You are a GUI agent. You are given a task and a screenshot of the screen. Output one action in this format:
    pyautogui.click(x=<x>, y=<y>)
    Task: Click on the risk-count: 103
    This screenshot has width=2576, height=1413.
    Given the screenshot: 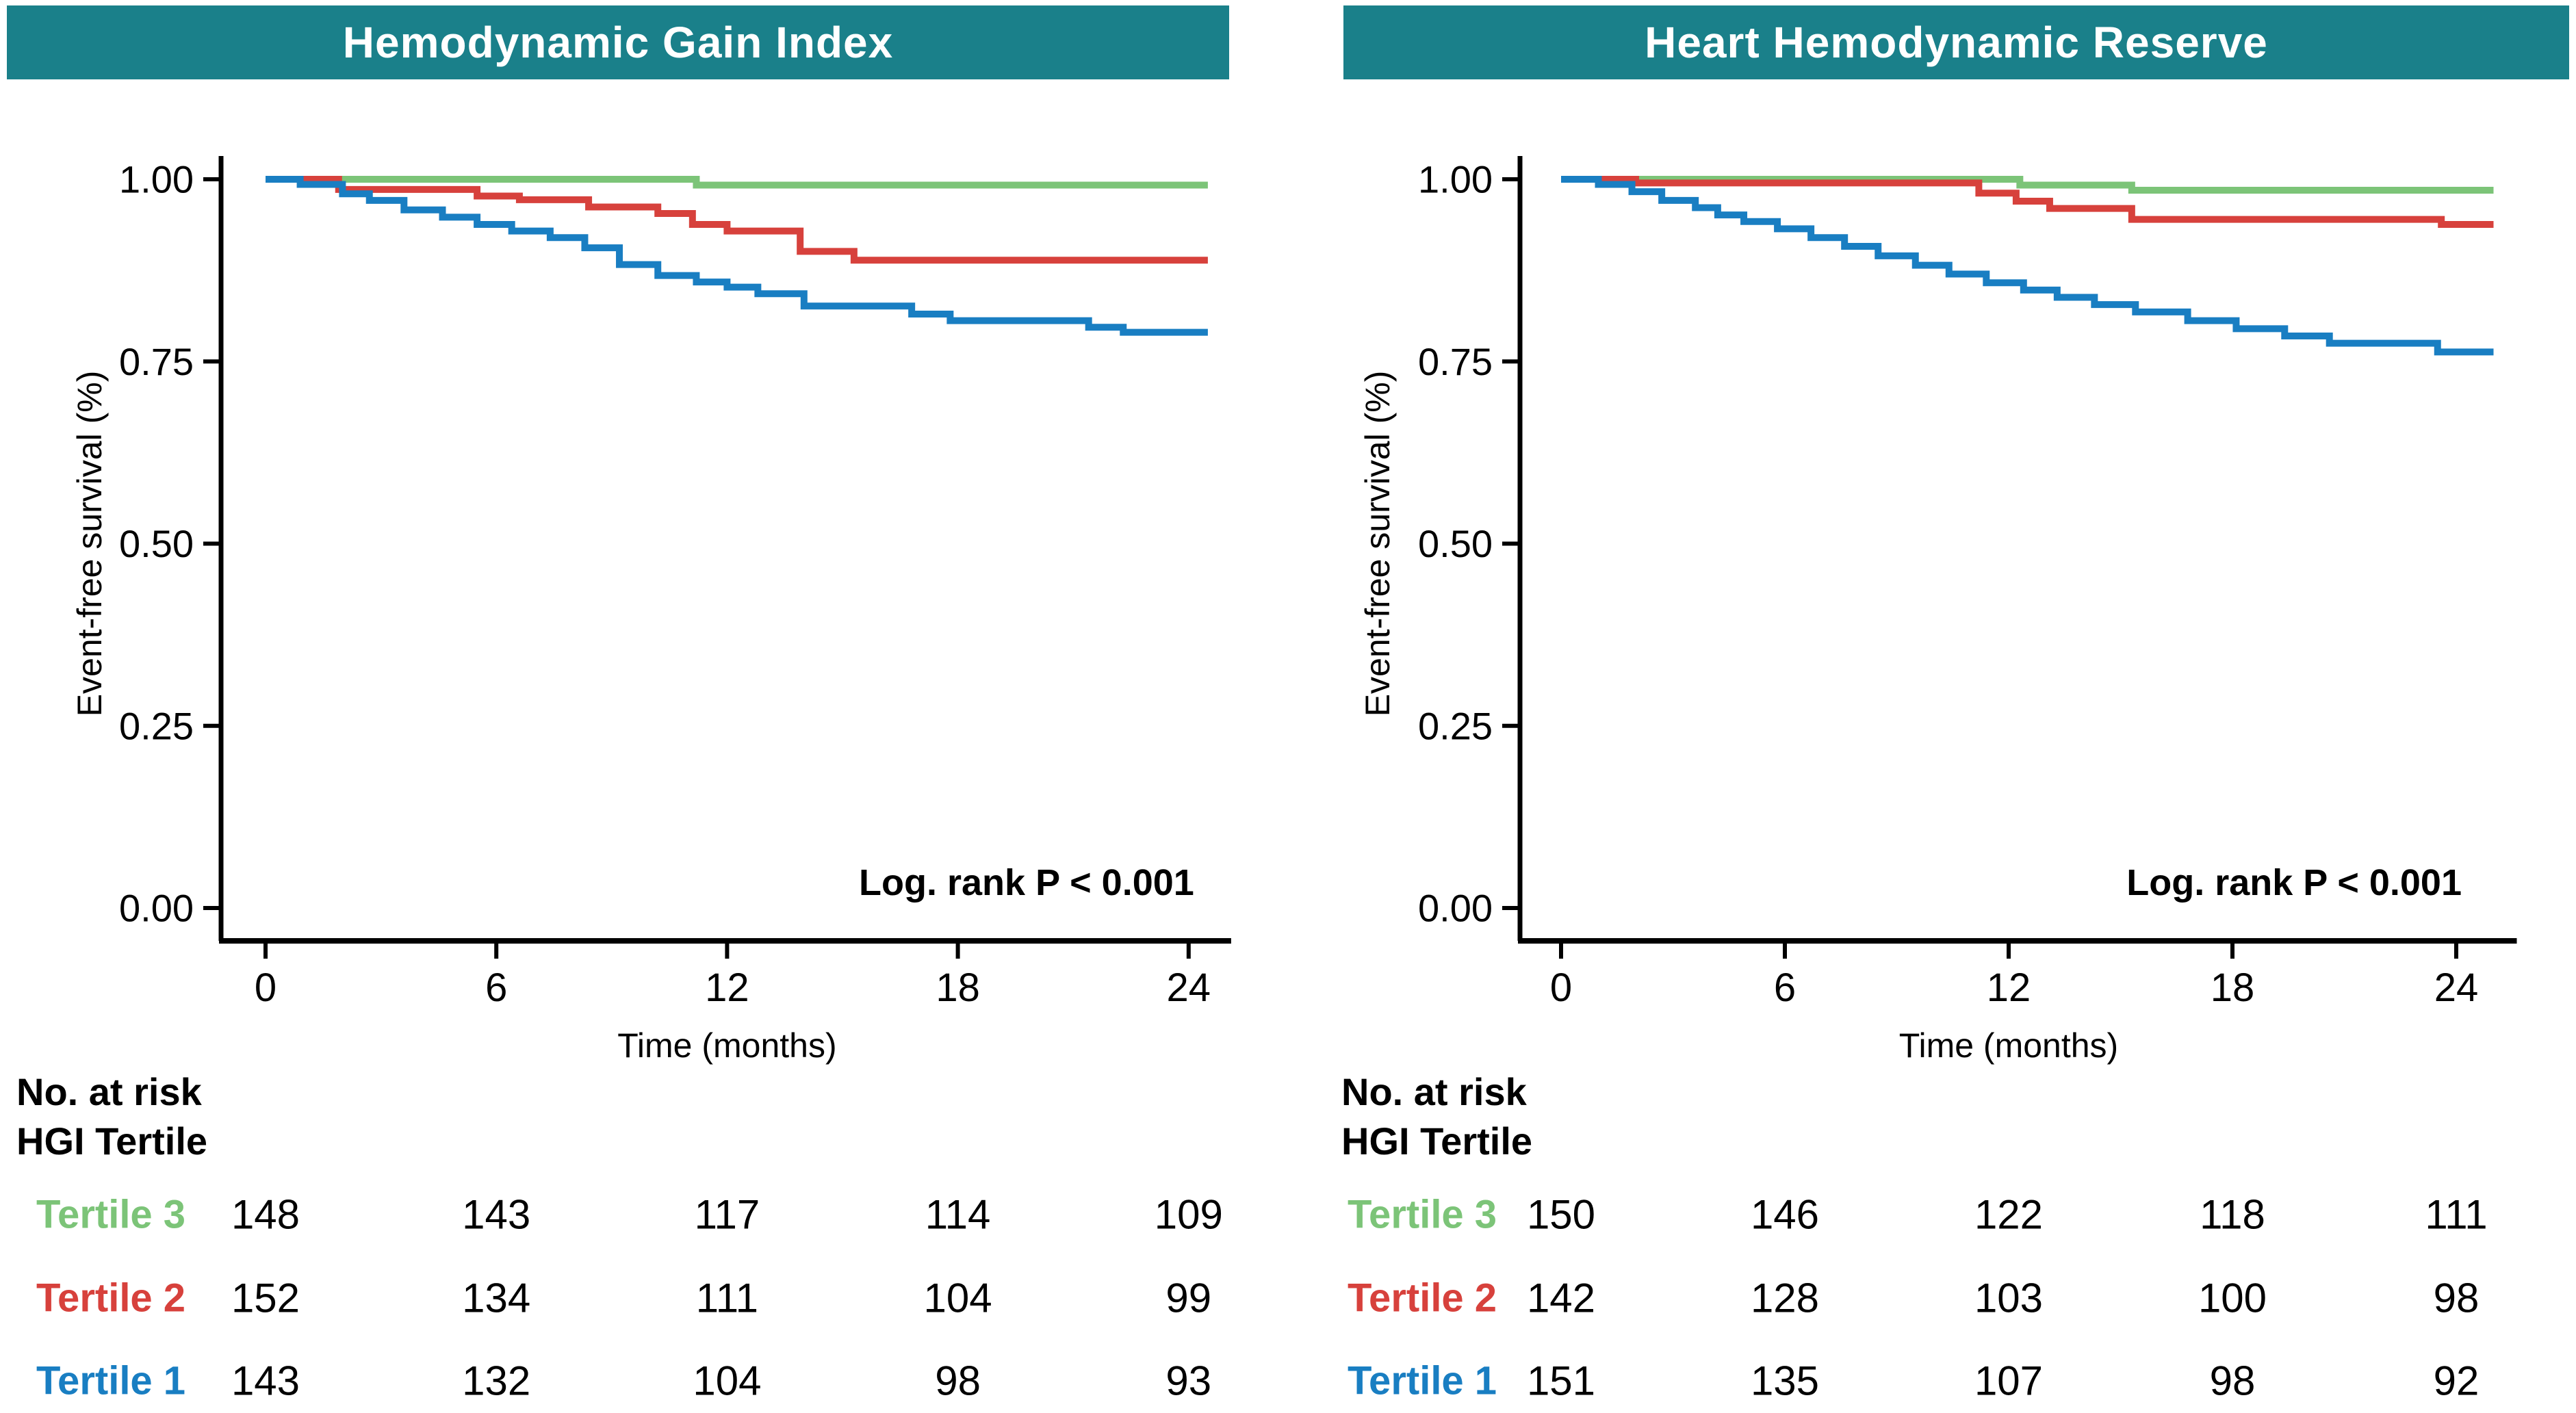 What is the action you would take?
    pyautogui.click(x=2009, y=1298)
    